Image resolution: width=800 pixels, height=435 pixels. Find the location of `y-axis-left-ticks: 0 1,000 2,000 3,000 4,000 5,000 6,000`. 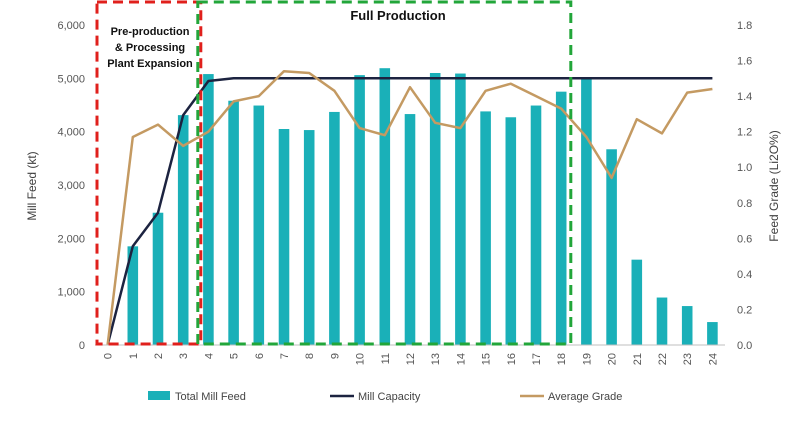

y-axis-left-ticks: 0 1,000 2,000 3,000 4,000 5,000 6,000 is located at coordinates (71, 186).